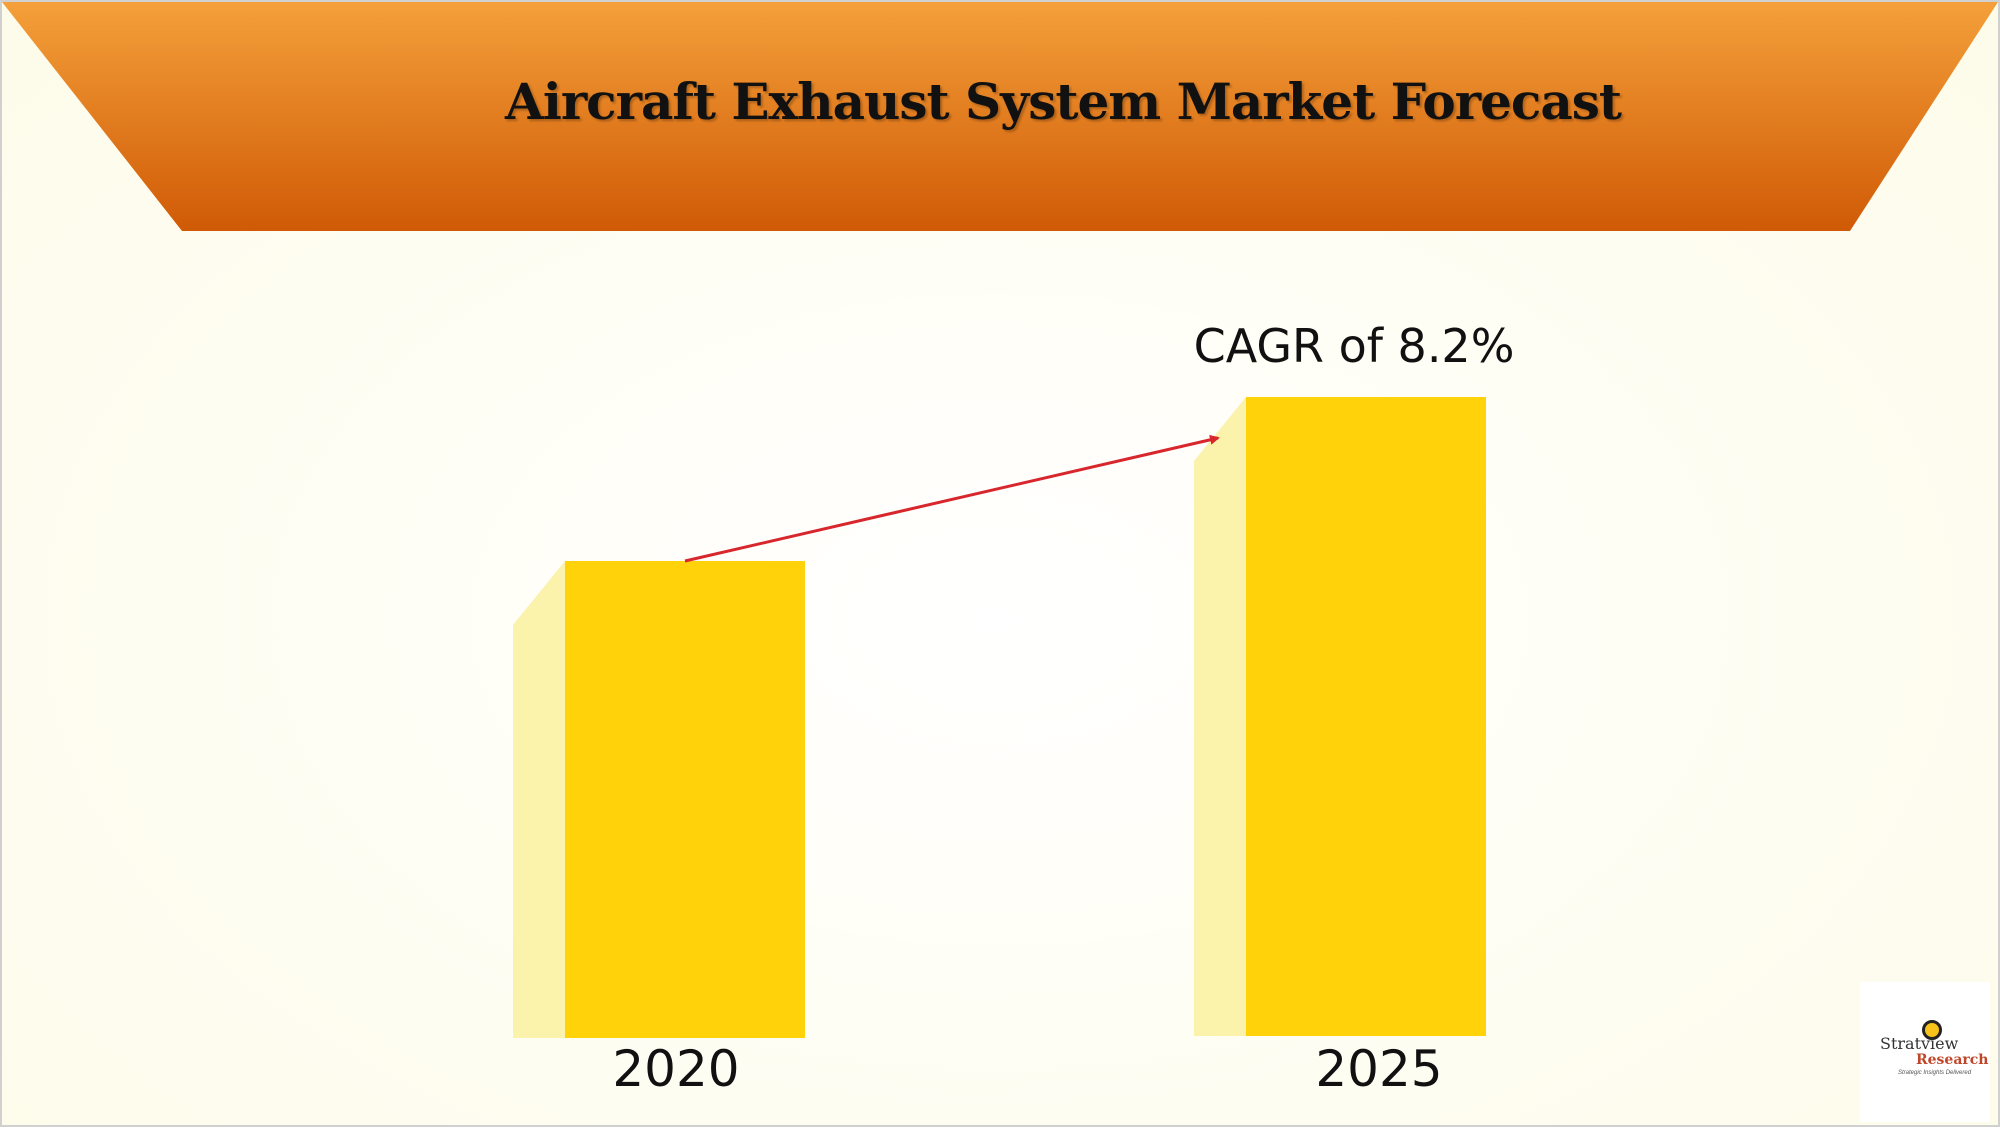 This screenshot has width=2000, height=1141. What do you see at coordinates (1354, 346) in the screenshot?
I see `cagr-annotation: CAGR of 8.2%` at bounding box center [1354, 346].